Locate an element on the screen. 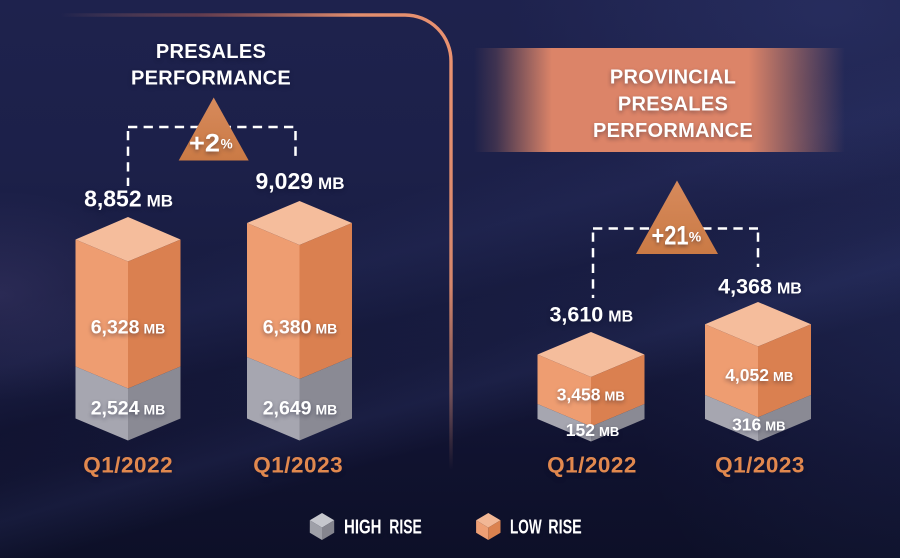 The height and width of the screenshot is (558, 900). svg-text: LOW is located at coordinates (526, 528).